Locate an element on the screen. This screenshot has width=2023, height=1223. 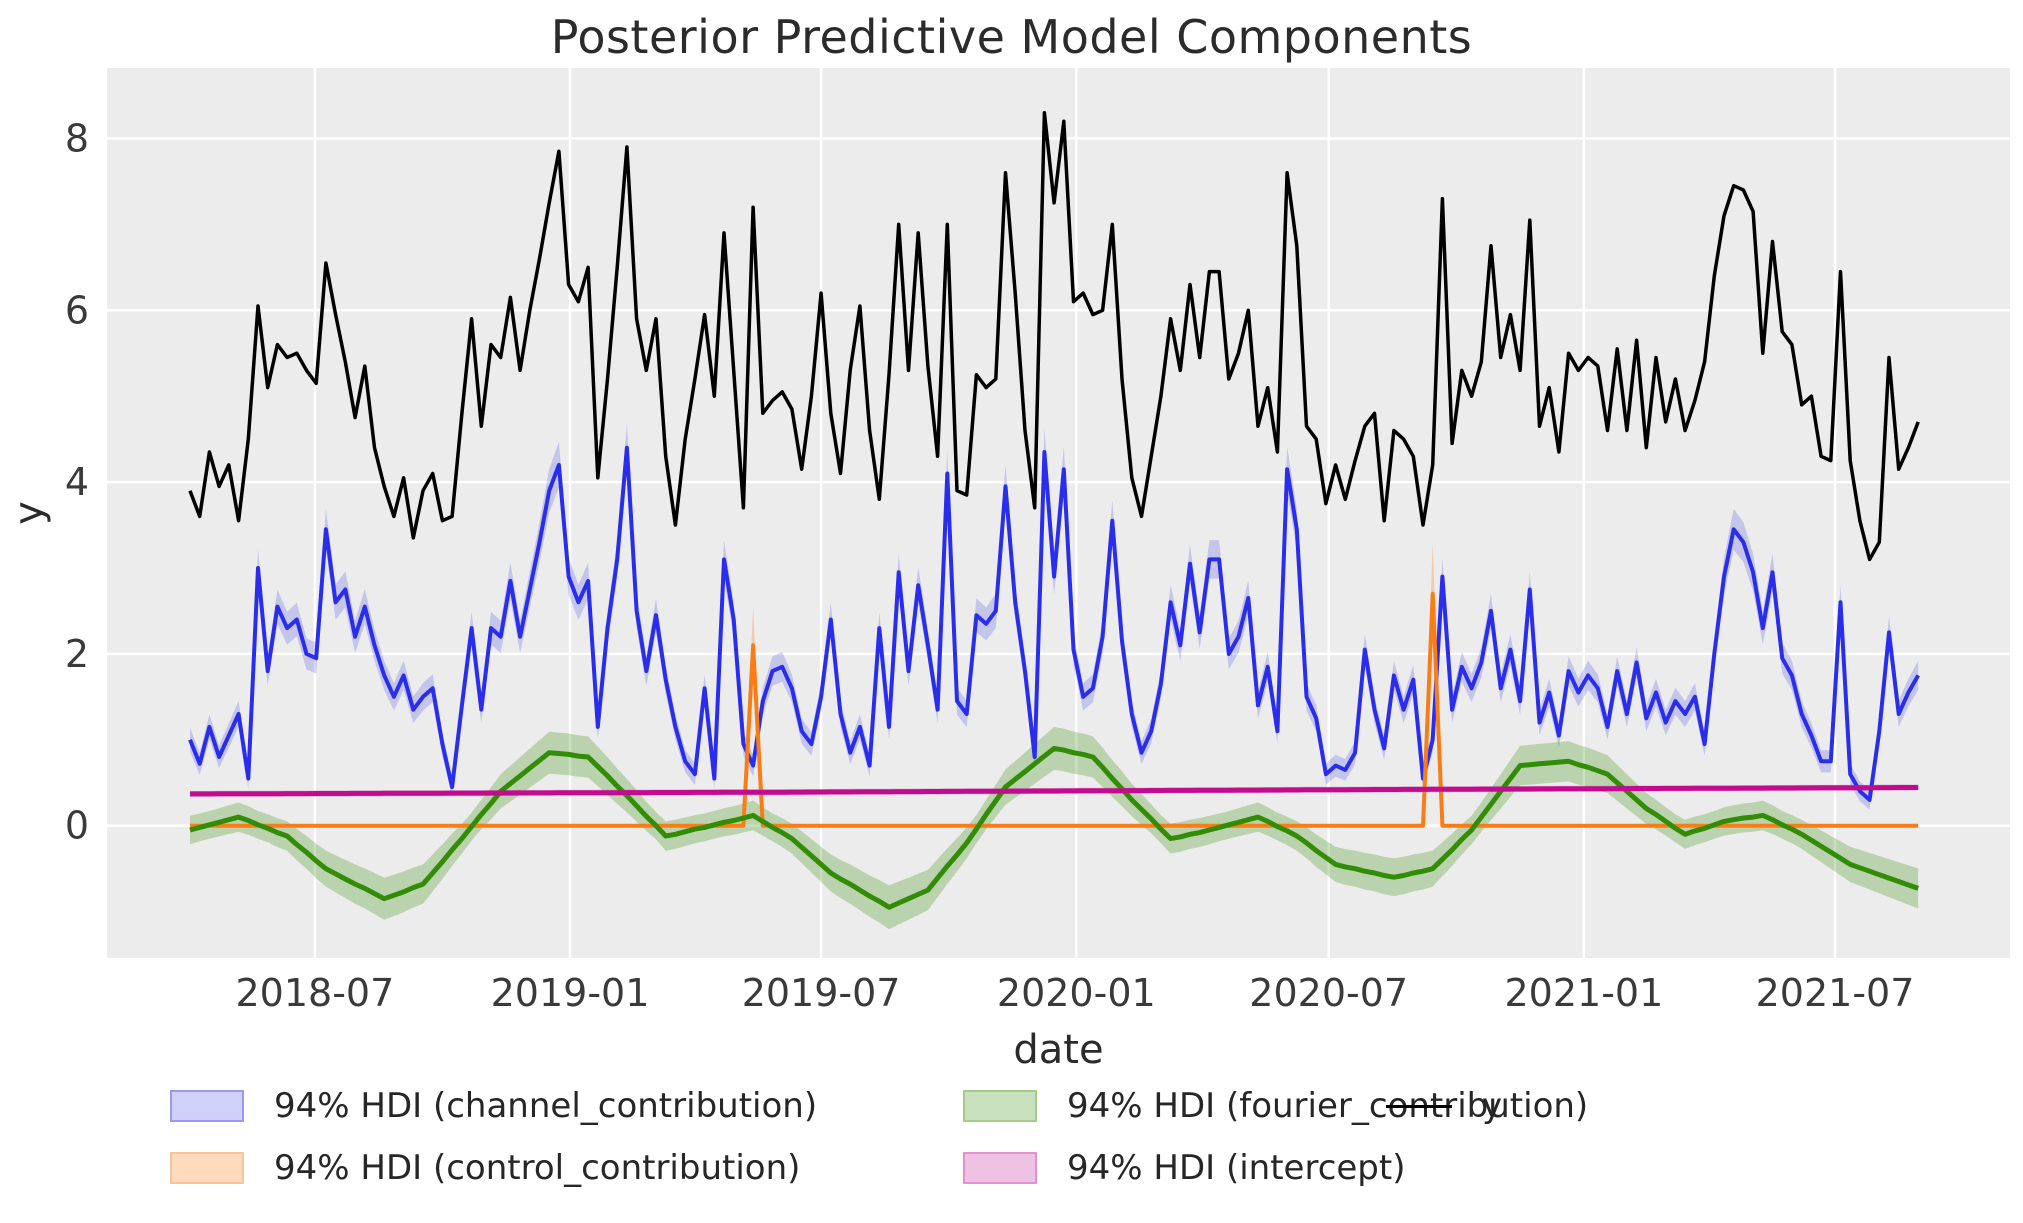
y-axis-label: y is located at coordinates (29, 513).